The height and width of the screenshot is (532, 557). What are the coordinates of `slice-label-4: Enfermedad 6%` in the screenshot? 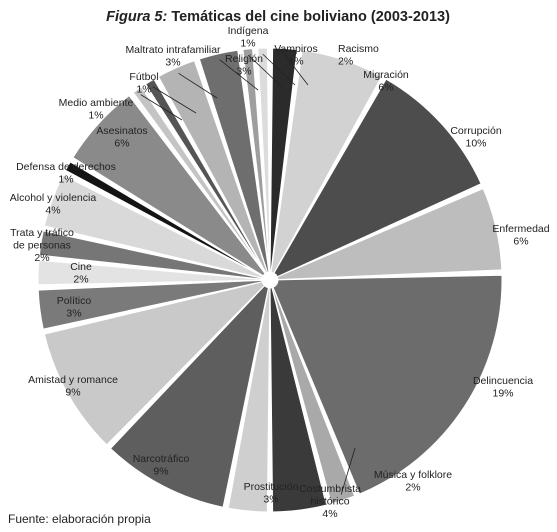 It's located at (520, 235).